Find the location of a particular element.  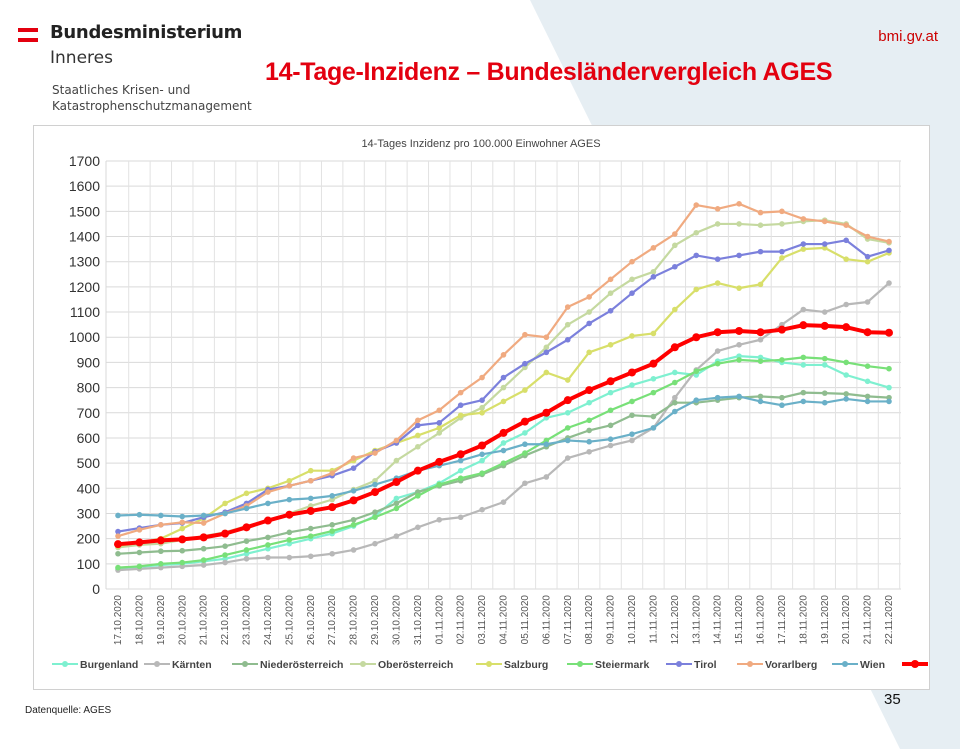

x-tick-label: 24.10.2020 is located at coordinates (268, 620).